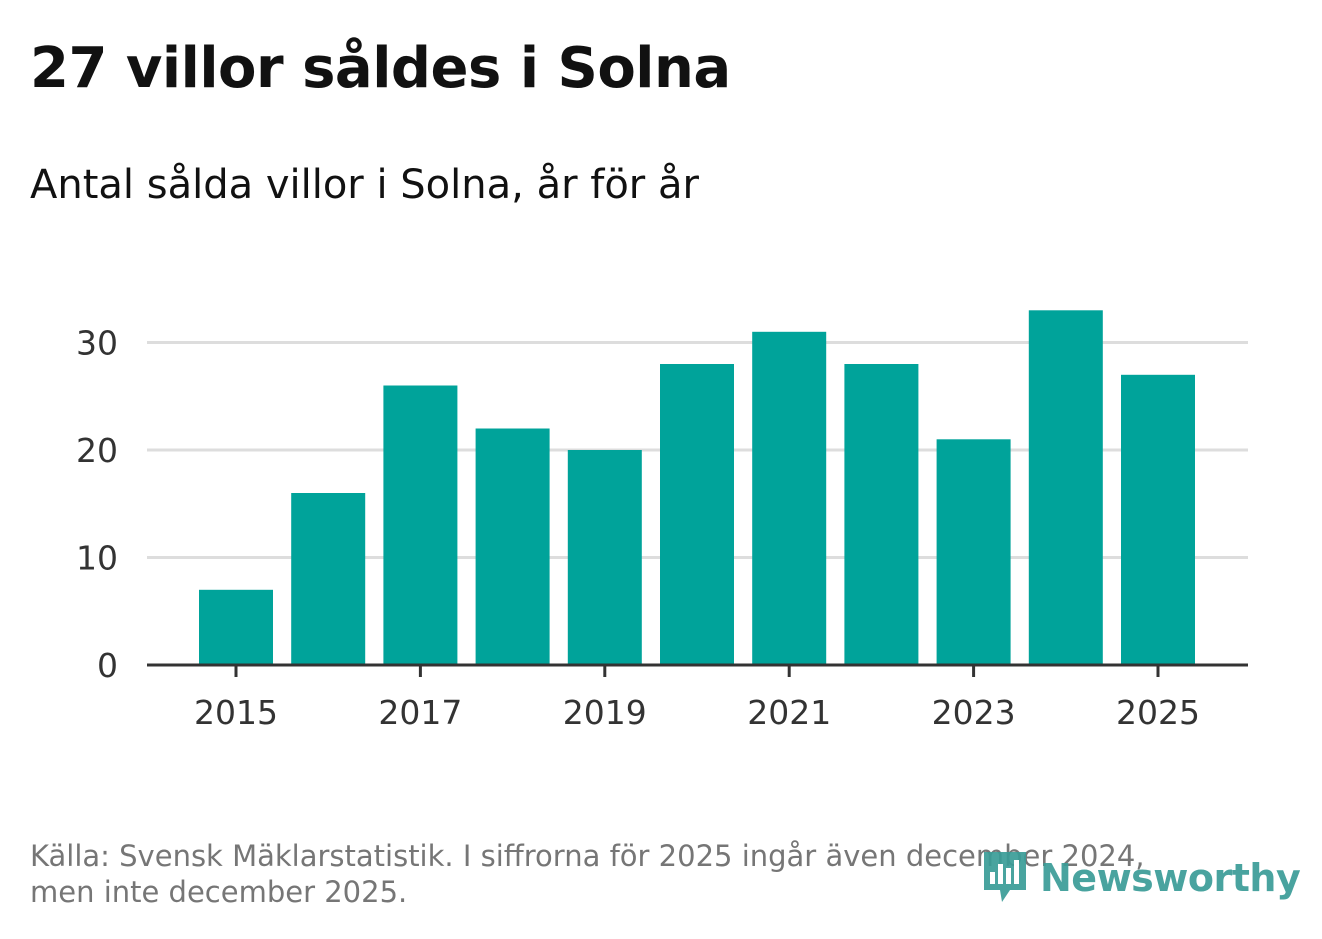 The width and height of the screenshot is (1322, 939). Describe the element at coordinates (420, 525) in the screenshot. I see `bar-2017` at that location.